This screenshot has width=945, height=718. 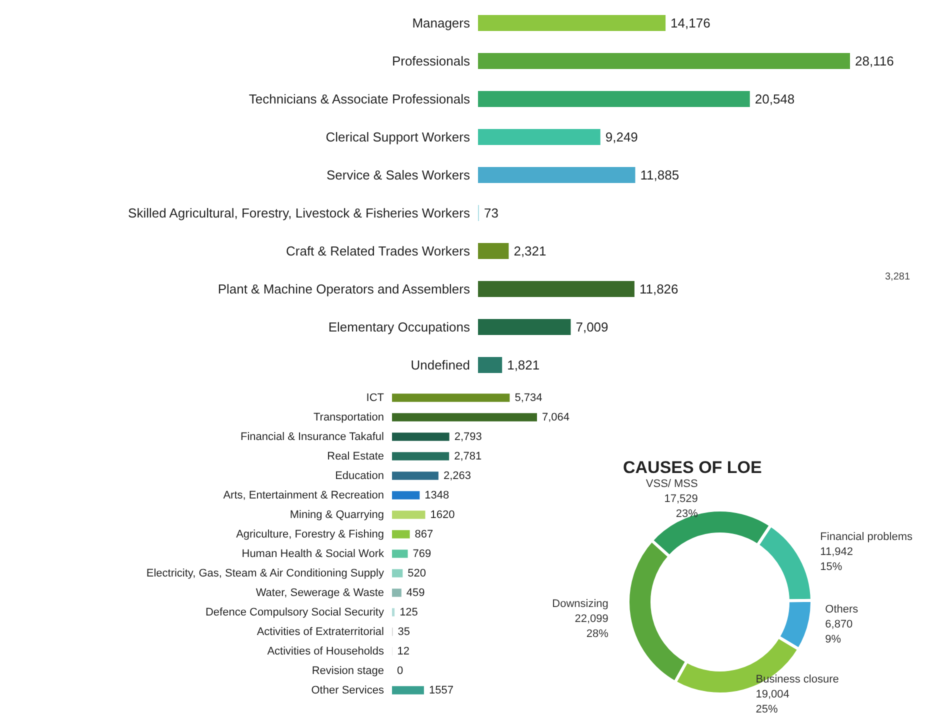 I want to click on data-label: 11,885, so click(x=660, y=175).